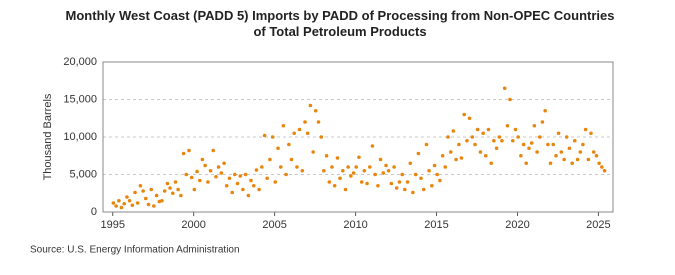 Image resolution: width=675 pixels, height=275 pixels. I want to click on y-tick-label: 0, so click(94, 212).